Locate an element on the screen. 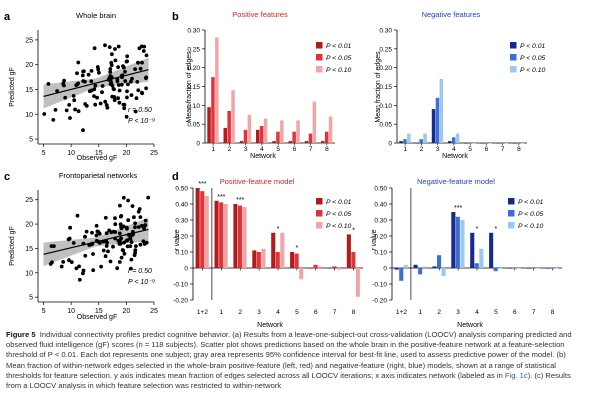 The width and height of the screenshot is (592, 404). panel-b-positive-xlabel: Network is located at coordinates (263, 156).